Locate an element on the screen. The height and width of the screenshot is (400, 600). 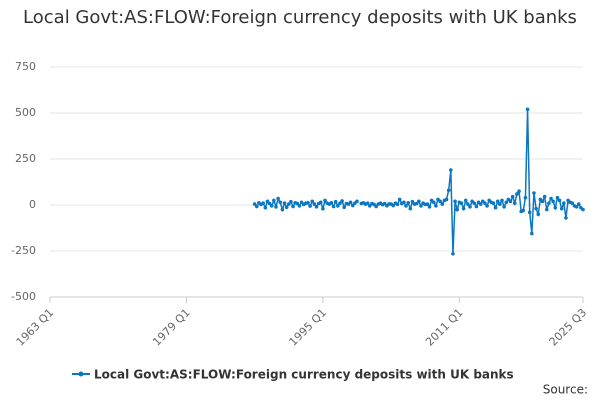
y-tick-label: 750 is located at coordinates (25, 66).